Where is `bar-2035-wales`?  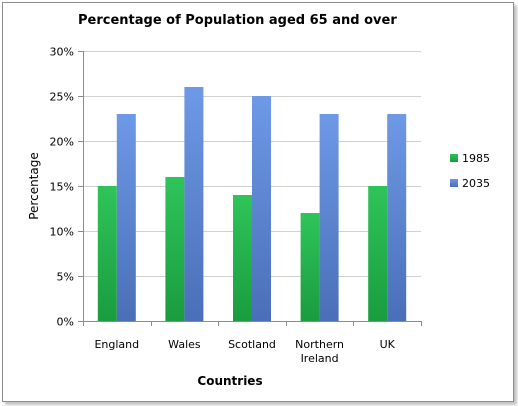
bar-2035-wales is located at coordinates (194, 204).